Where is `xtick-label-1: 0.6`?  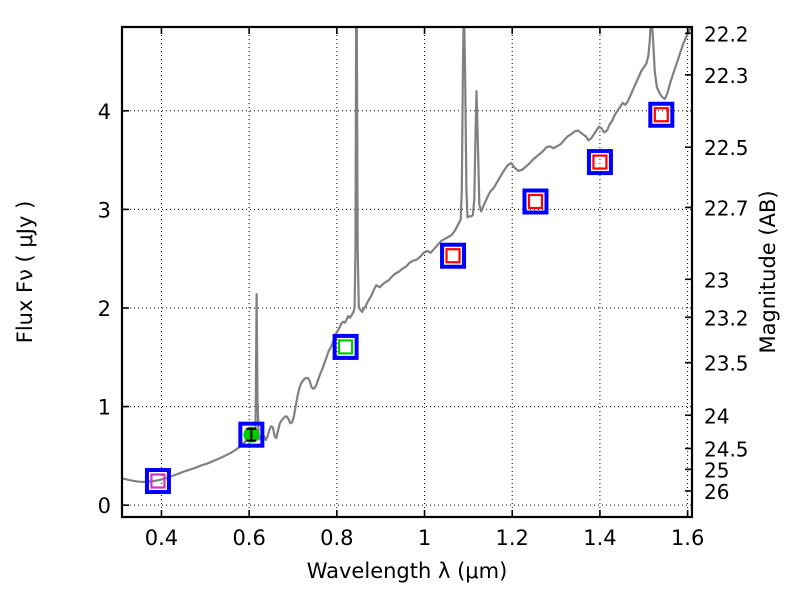
xtick-label-1: 0.6 is located at coordinates (248, 538).